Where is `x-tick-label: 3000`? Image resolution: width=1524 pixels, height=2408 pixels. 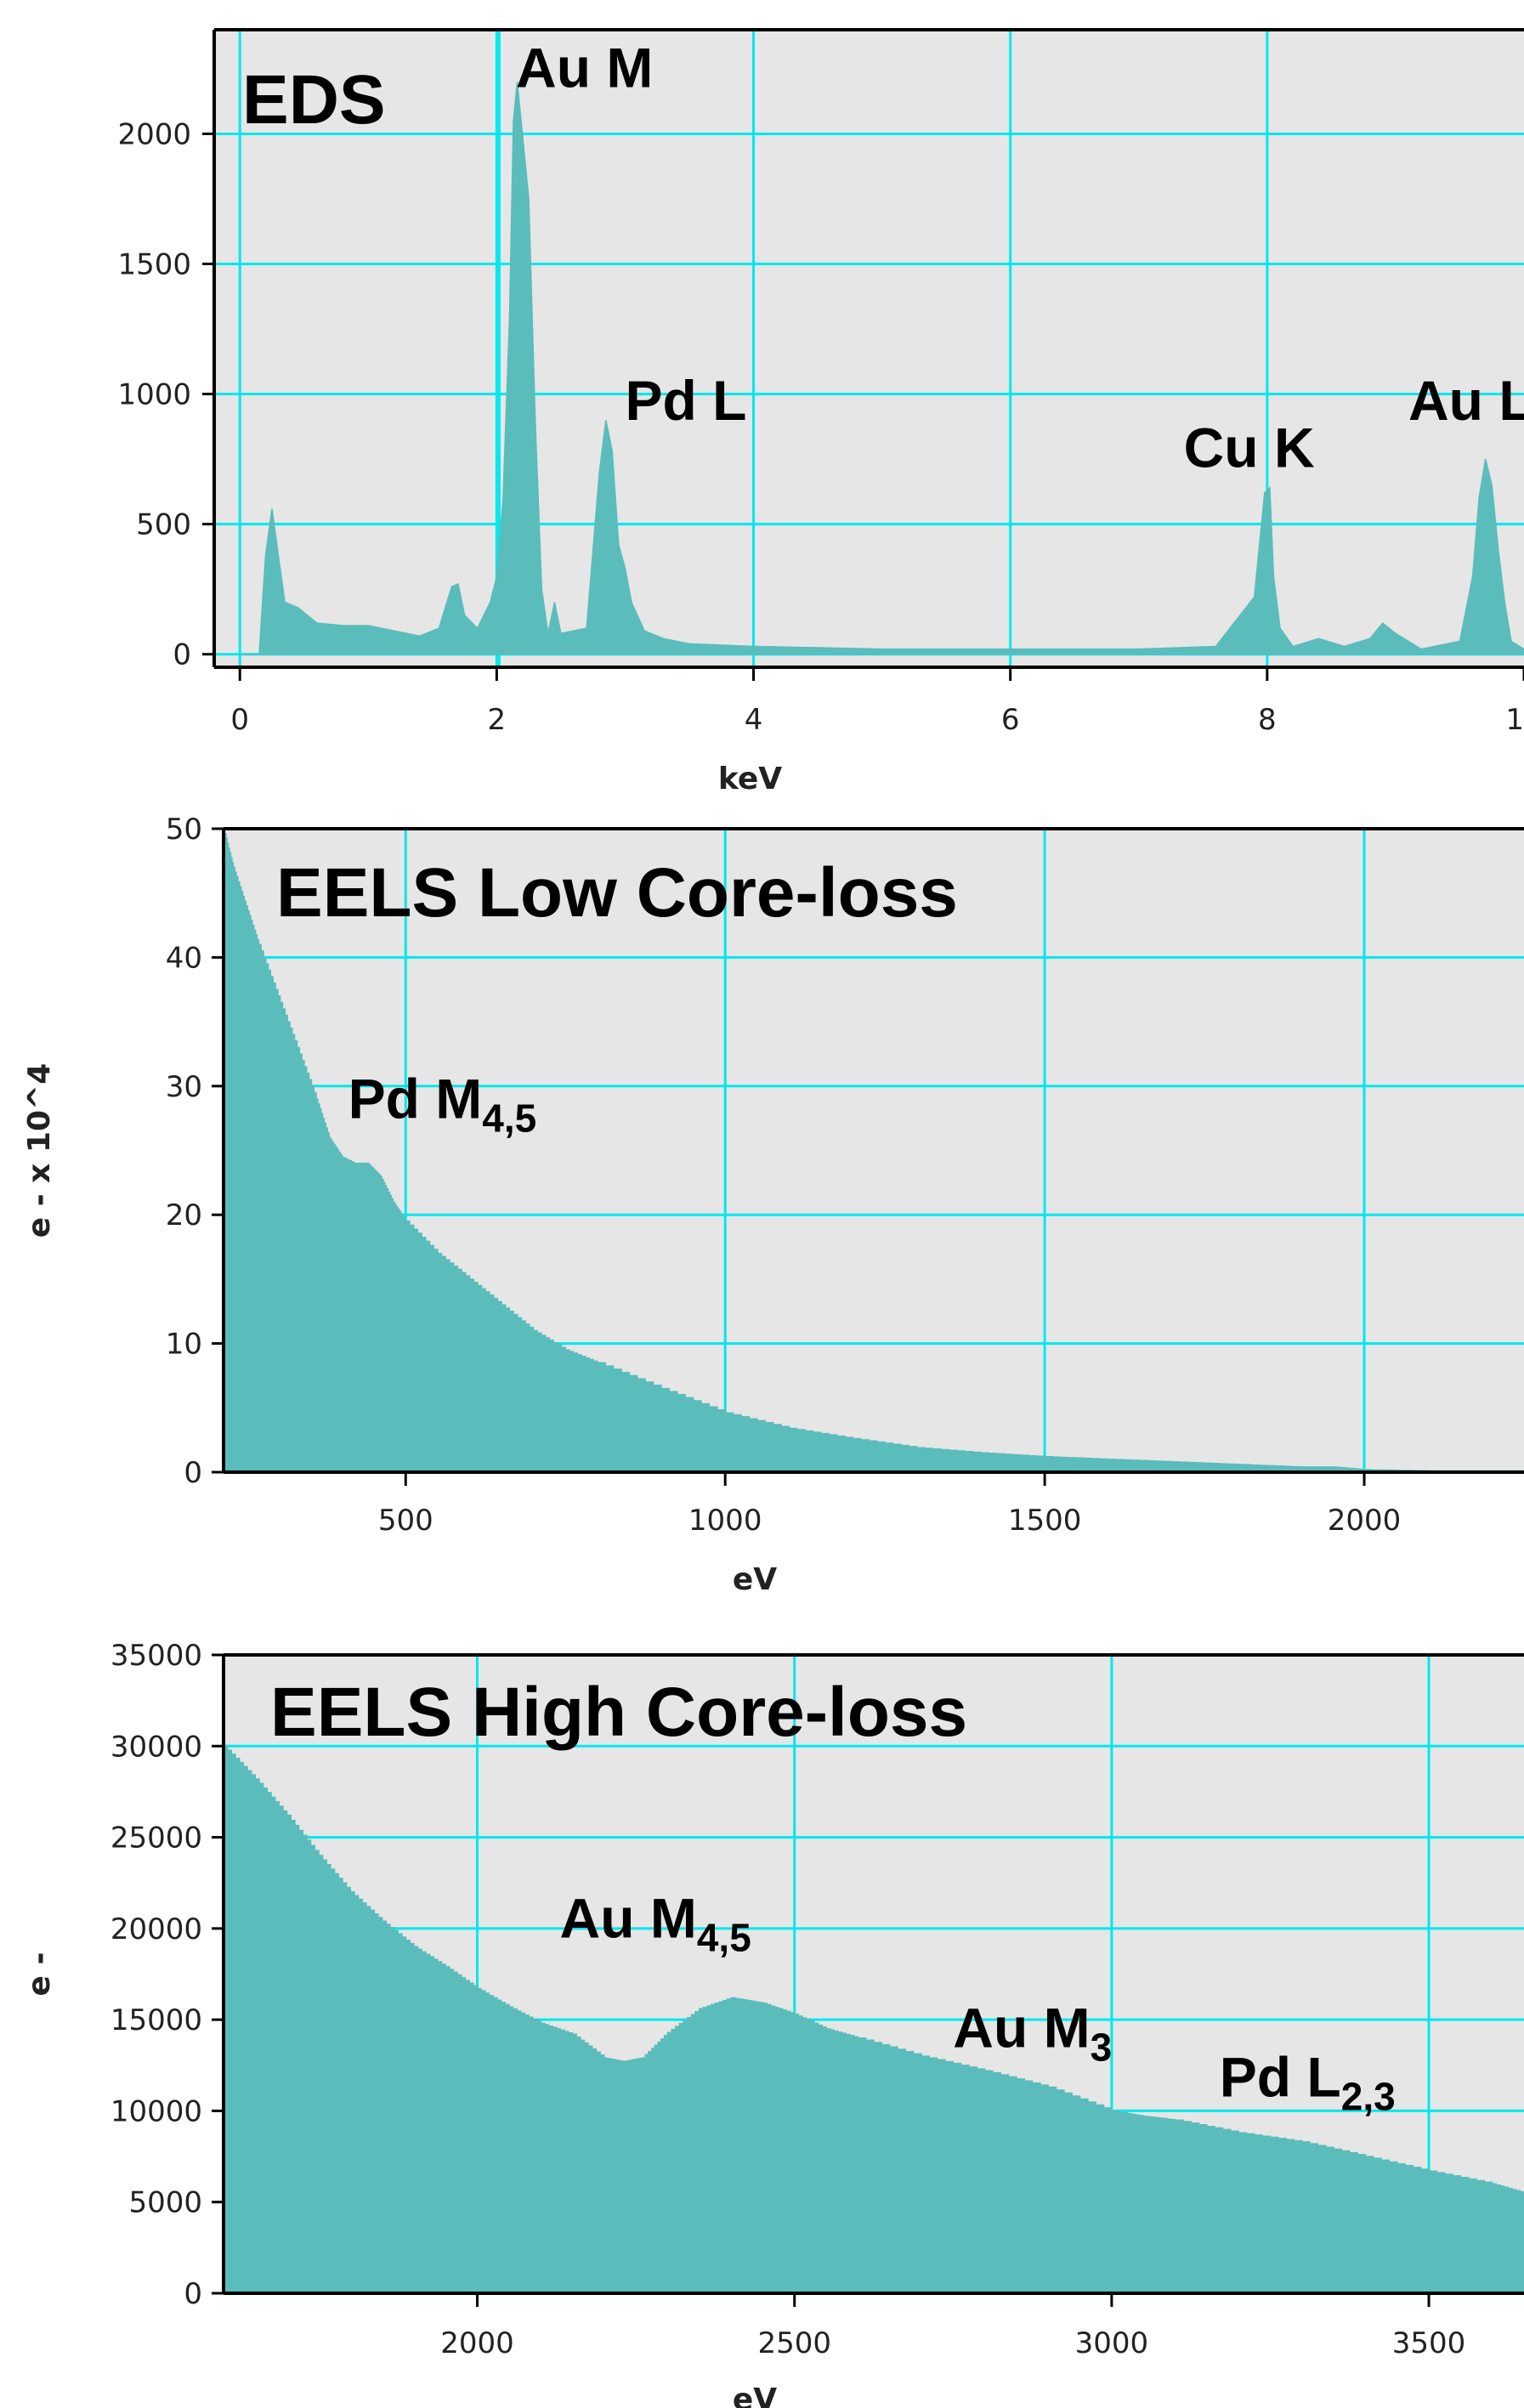
x-tick-label: 3000 is located at coordinates (1112, 2343).